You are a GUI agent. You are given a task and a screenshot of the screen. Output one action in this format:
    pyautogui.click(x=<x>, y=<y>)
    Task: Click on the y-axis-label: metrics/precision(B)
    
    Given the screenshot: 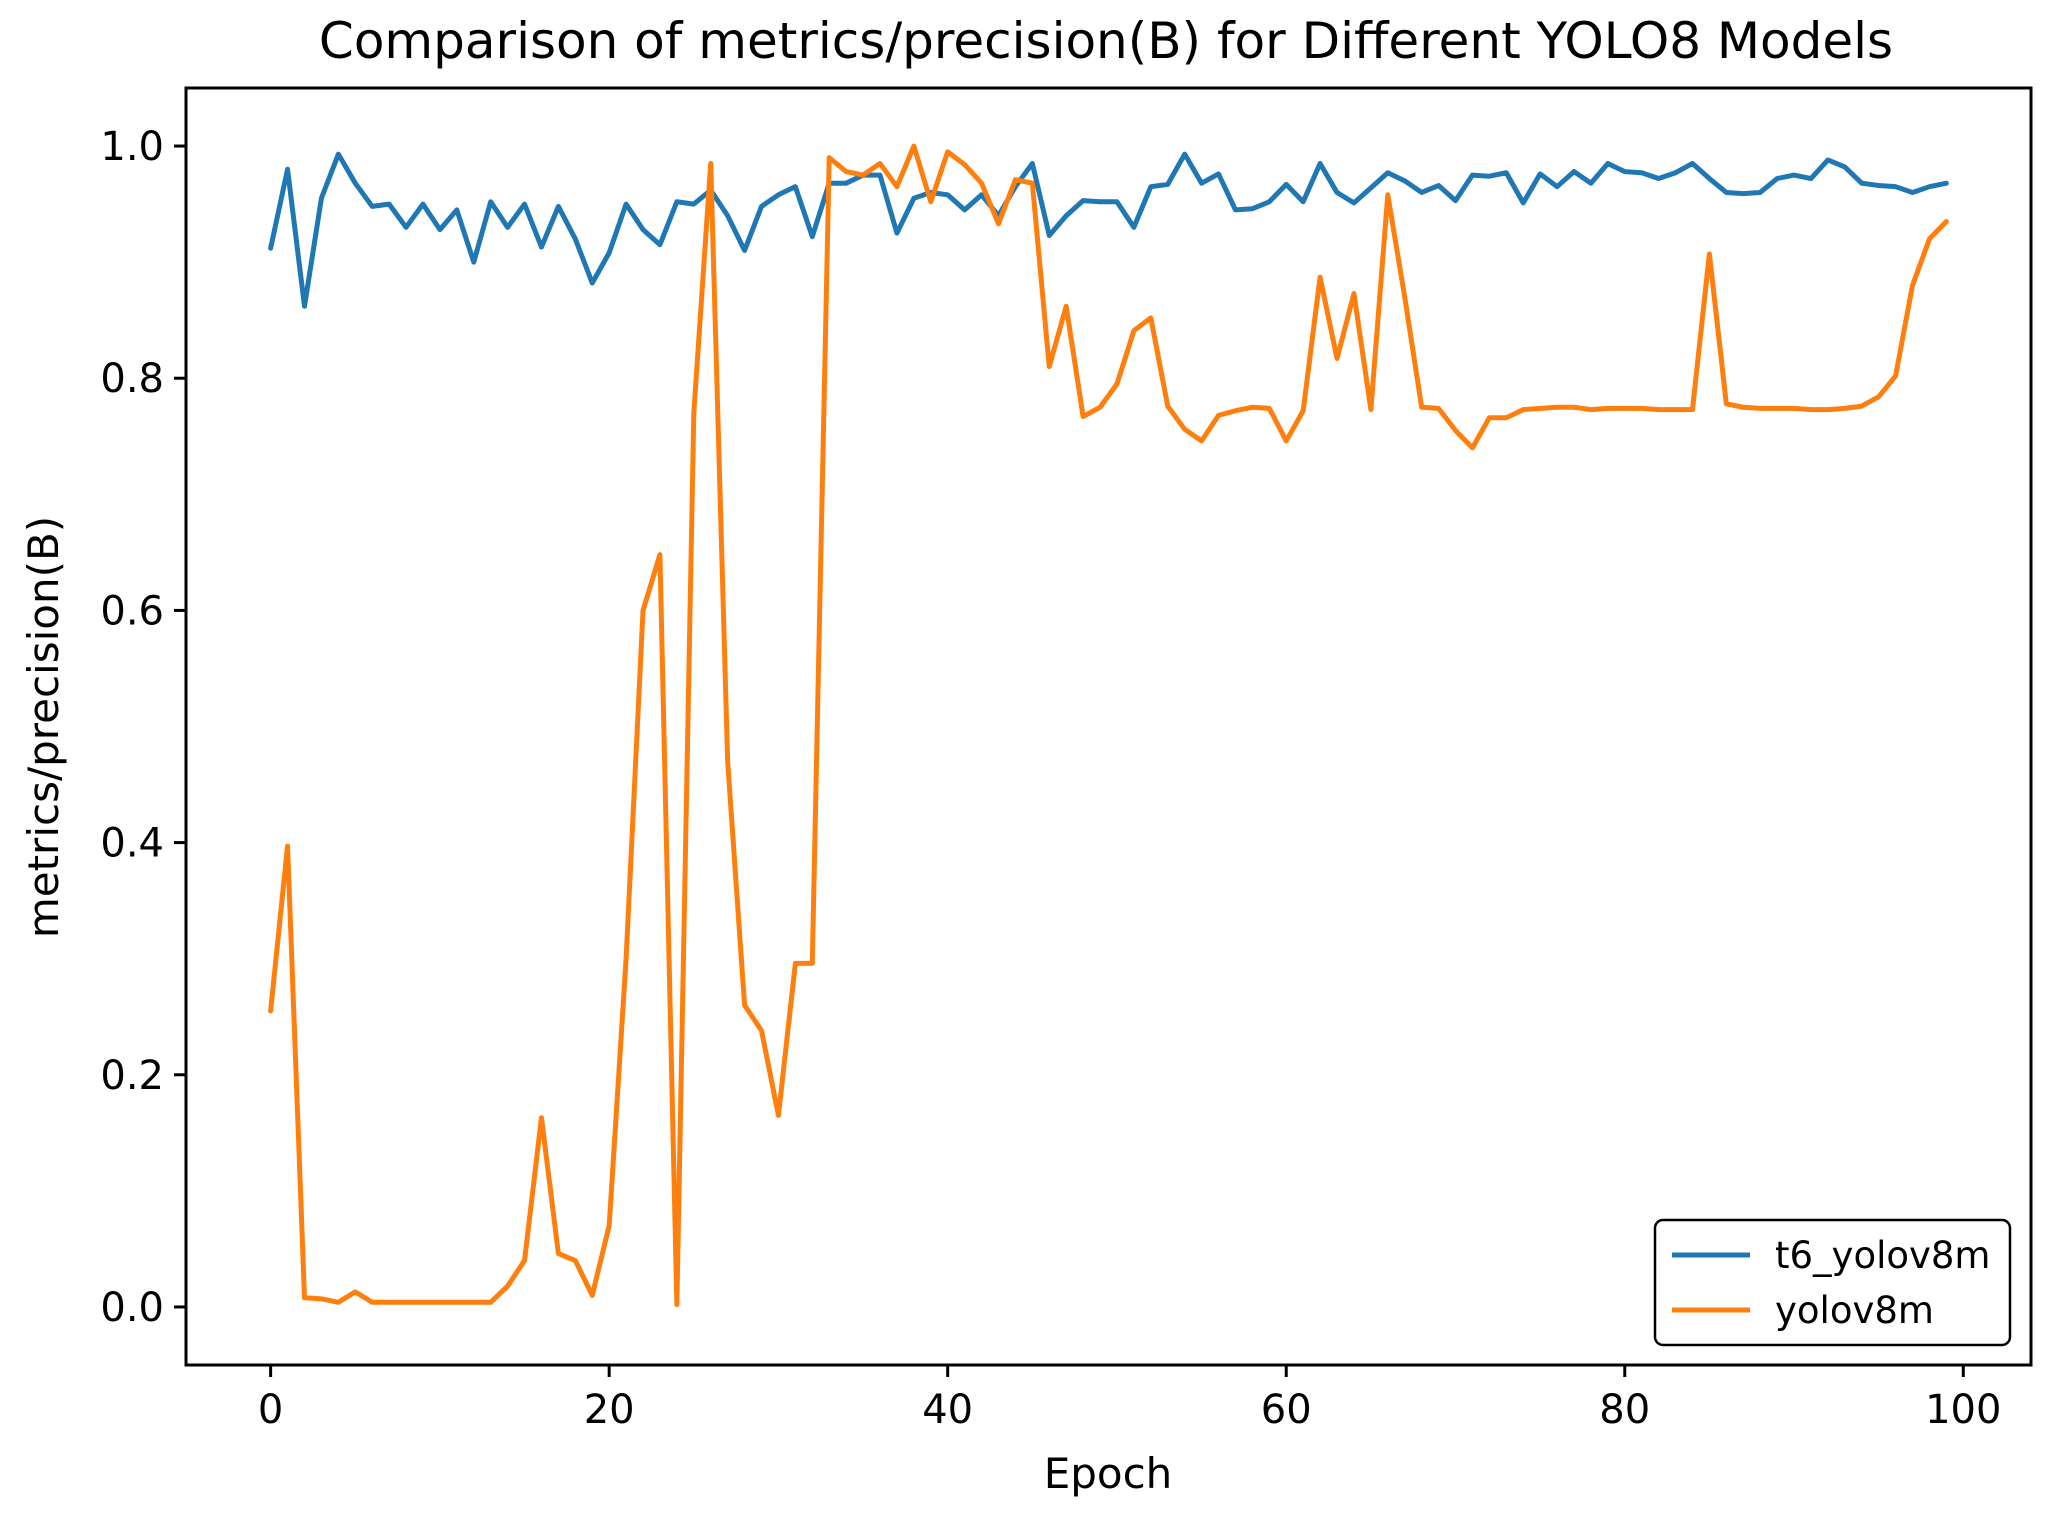 What is the action you would take?
    pyautogui.click(x=43, y=727)
    